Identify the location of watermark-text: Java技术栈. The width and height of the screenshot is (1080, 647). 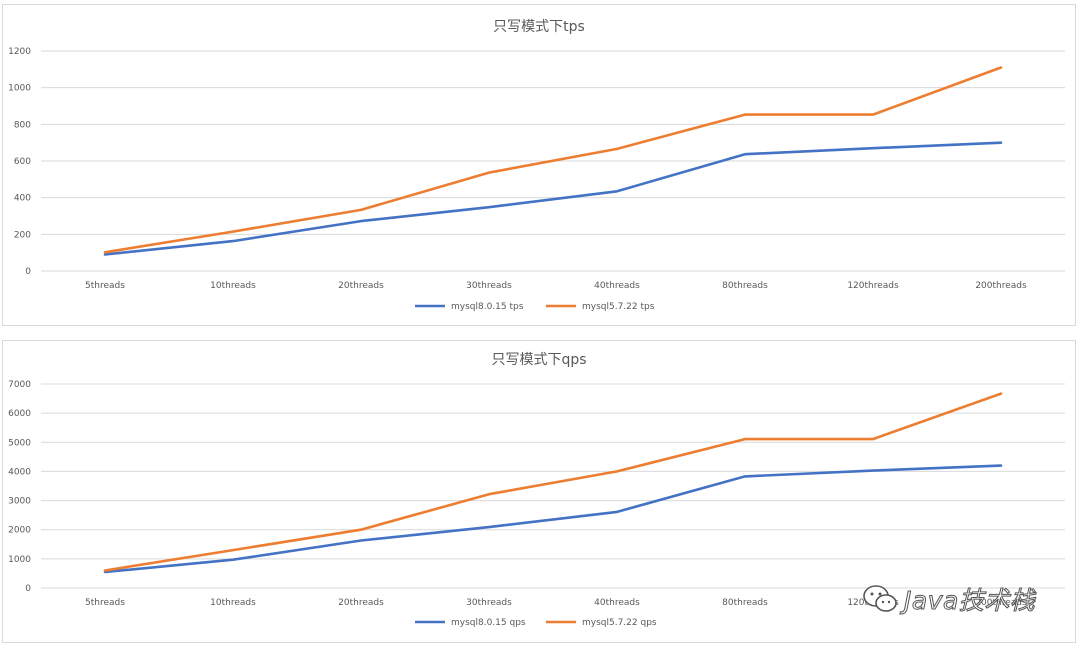
(969, 601).